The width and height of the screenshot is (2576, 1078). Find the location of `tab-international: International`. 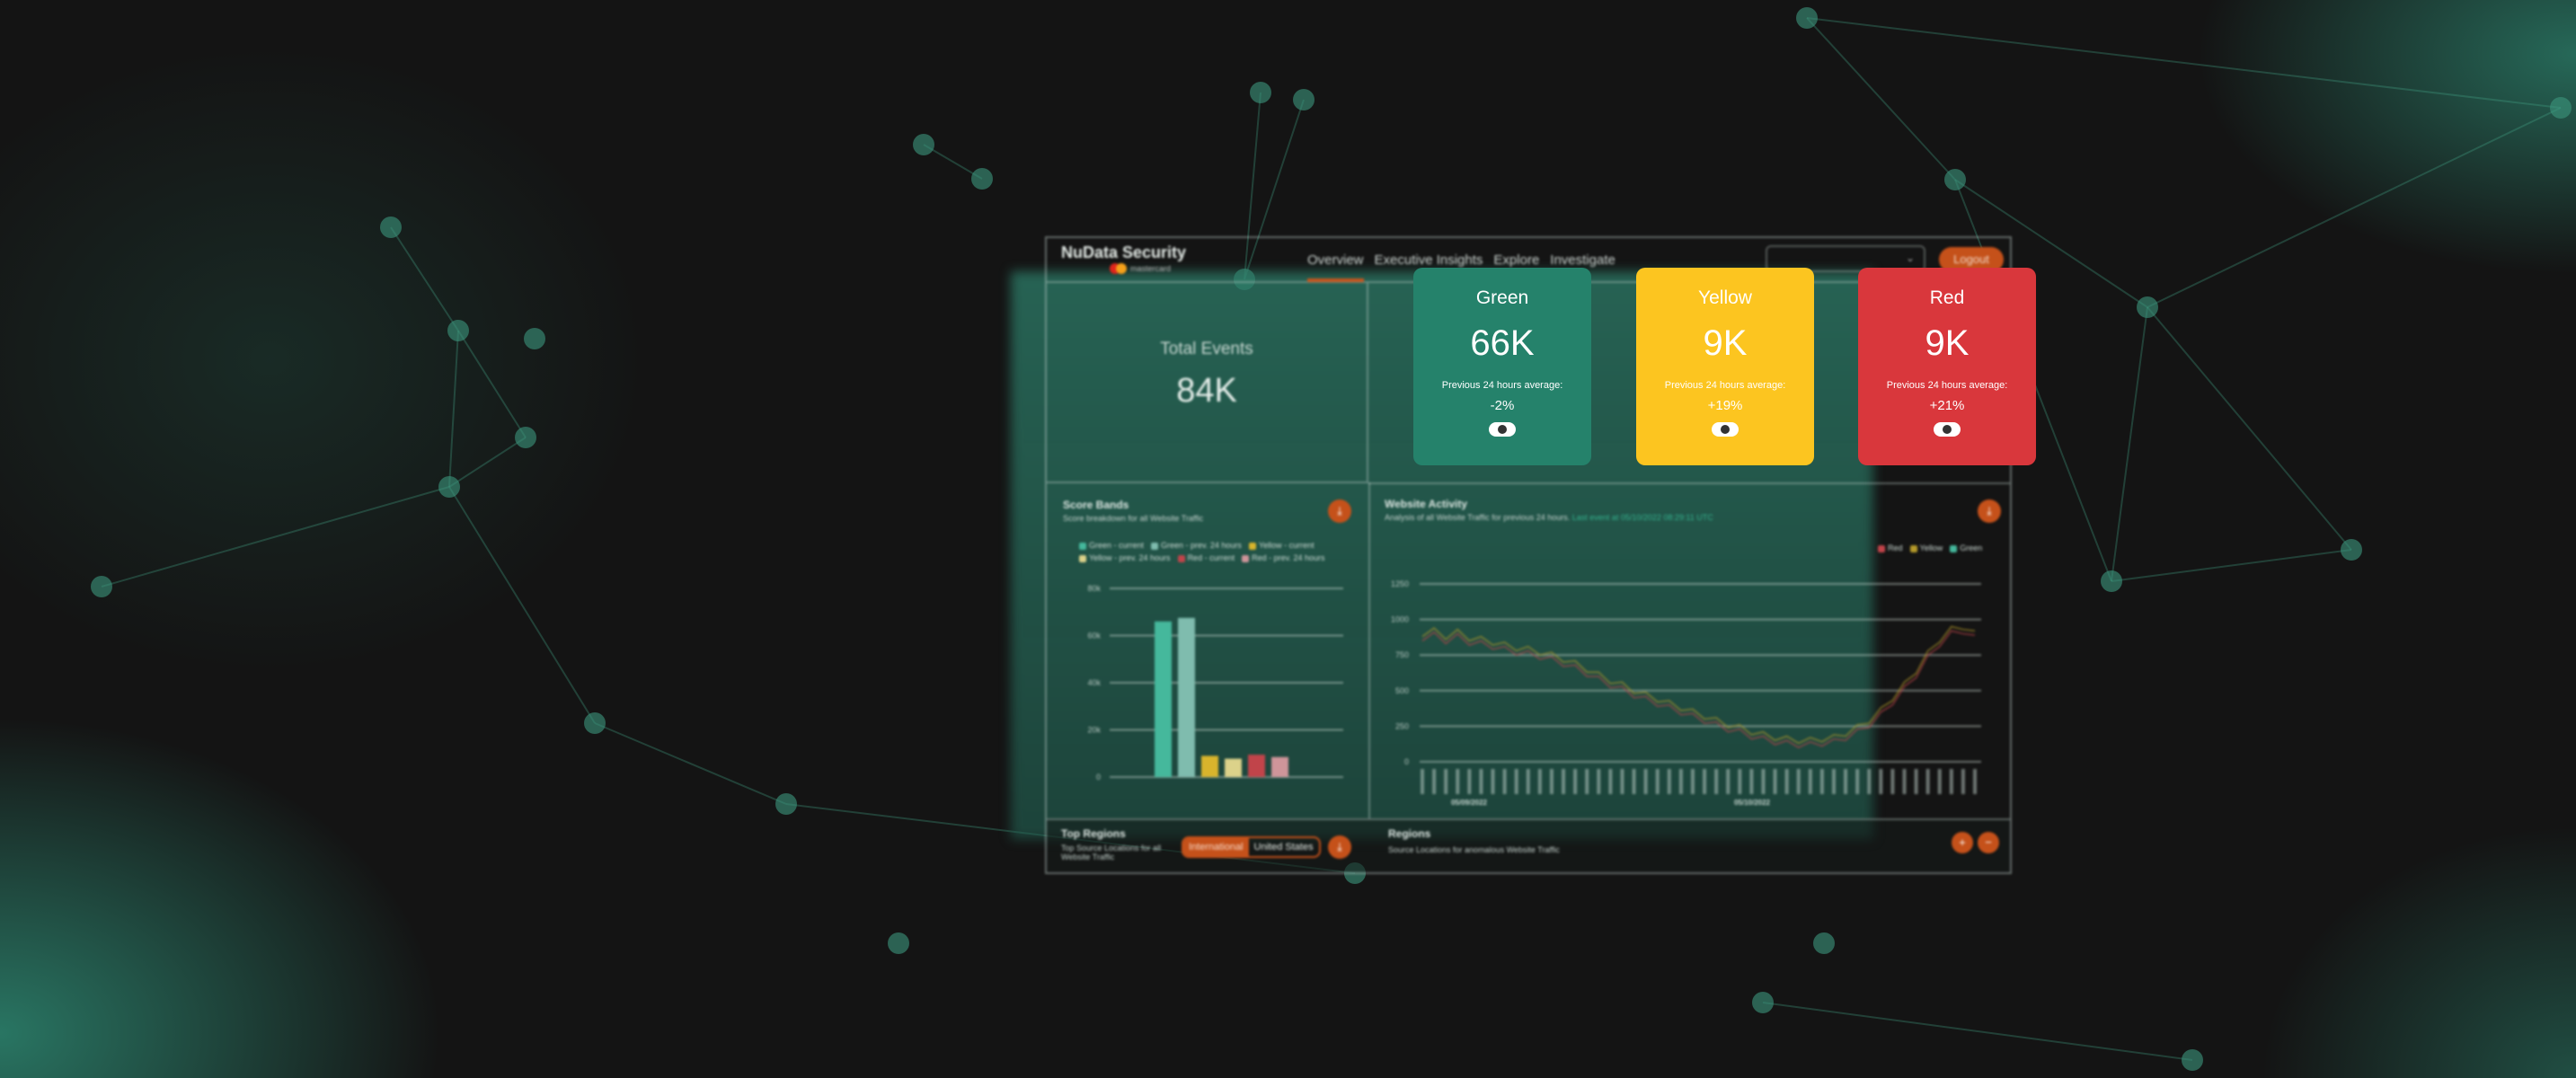

tab-international: International is located at coordinates (1216, 847).